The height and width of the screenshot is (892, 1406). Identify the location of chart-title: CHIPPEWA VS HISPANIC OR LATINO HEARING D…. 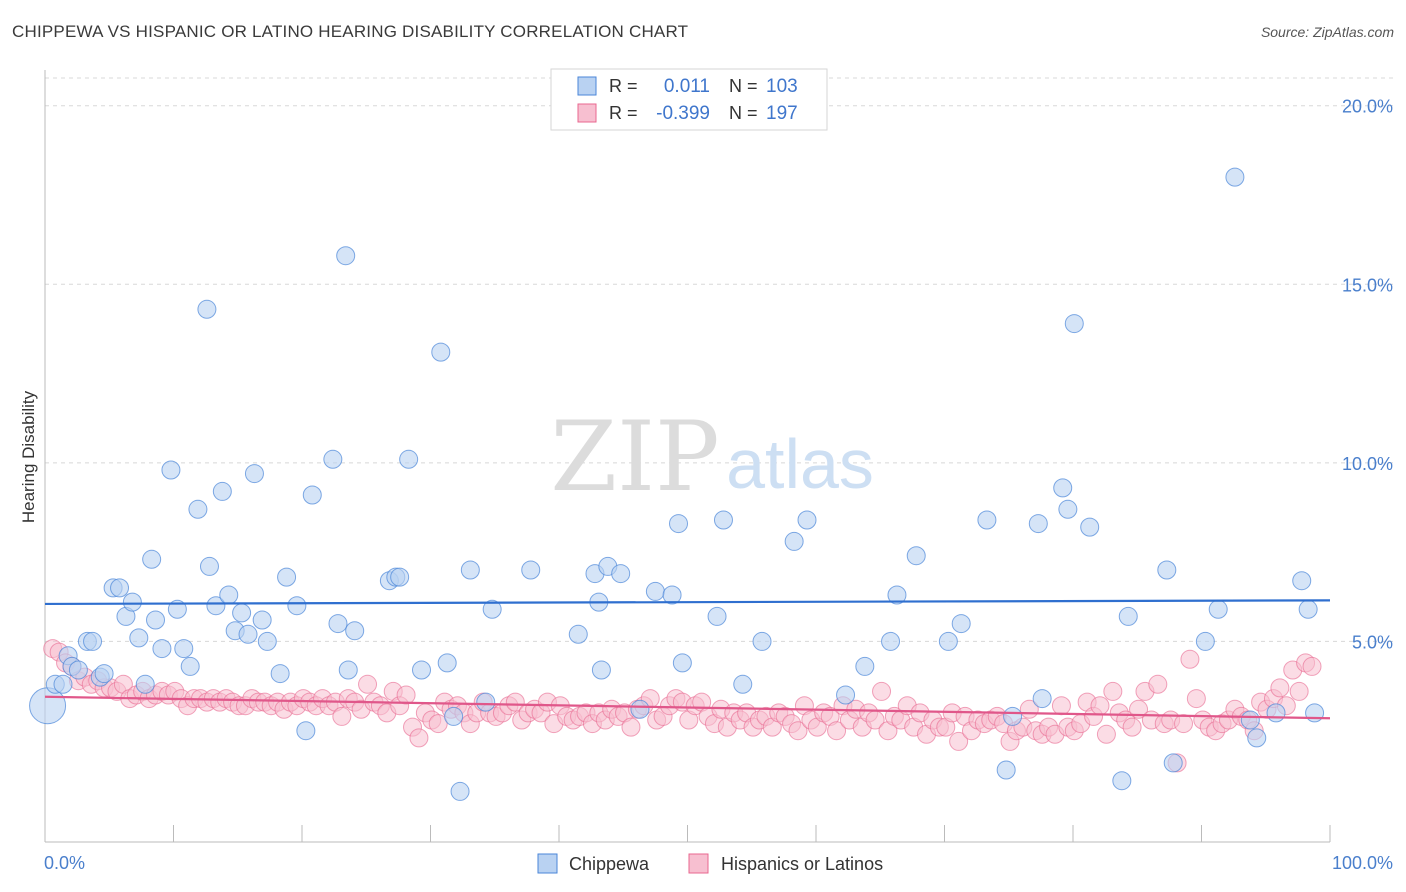
(350, 31).